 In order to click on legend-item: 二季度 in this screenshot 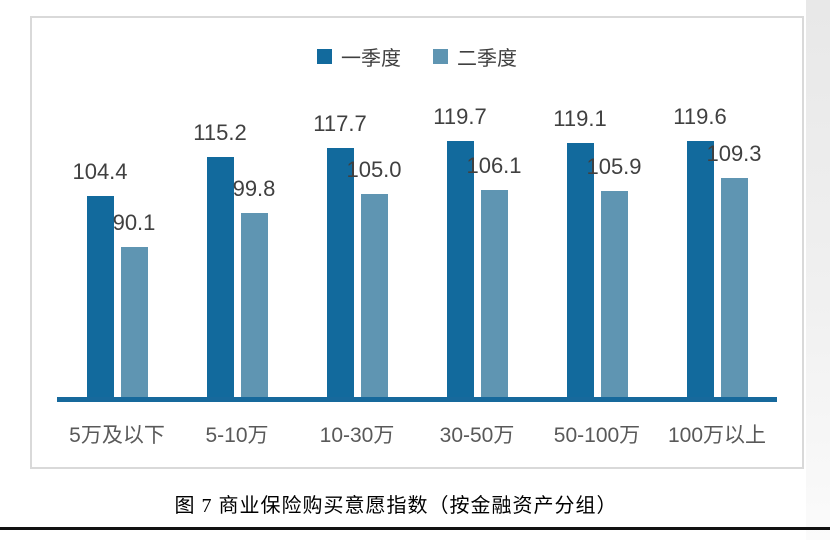, I will do `click(475, 56)`.